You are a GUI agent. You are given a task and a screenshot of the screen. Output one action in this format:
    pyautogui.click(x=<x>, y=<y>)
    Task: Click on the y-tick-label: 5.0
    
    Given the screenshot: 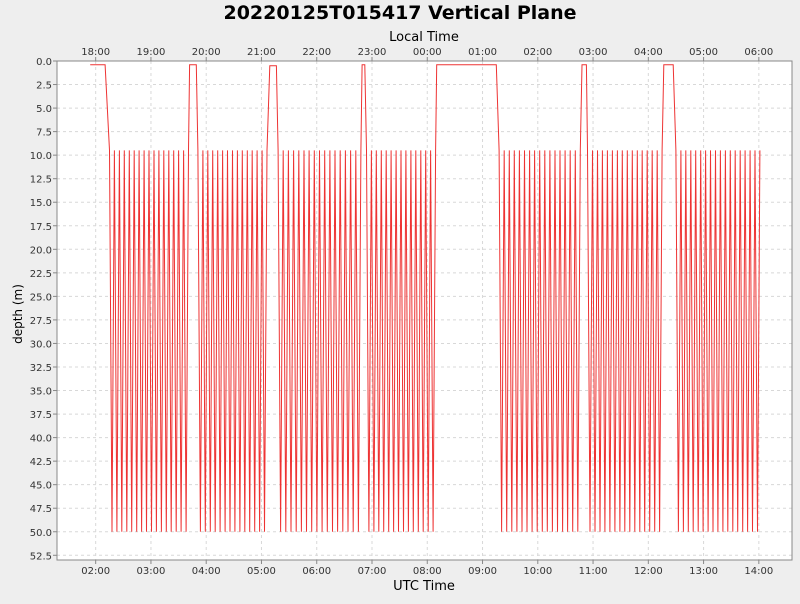 What is the action you would take?
    pyautogui.click(x=44, y=109)
    